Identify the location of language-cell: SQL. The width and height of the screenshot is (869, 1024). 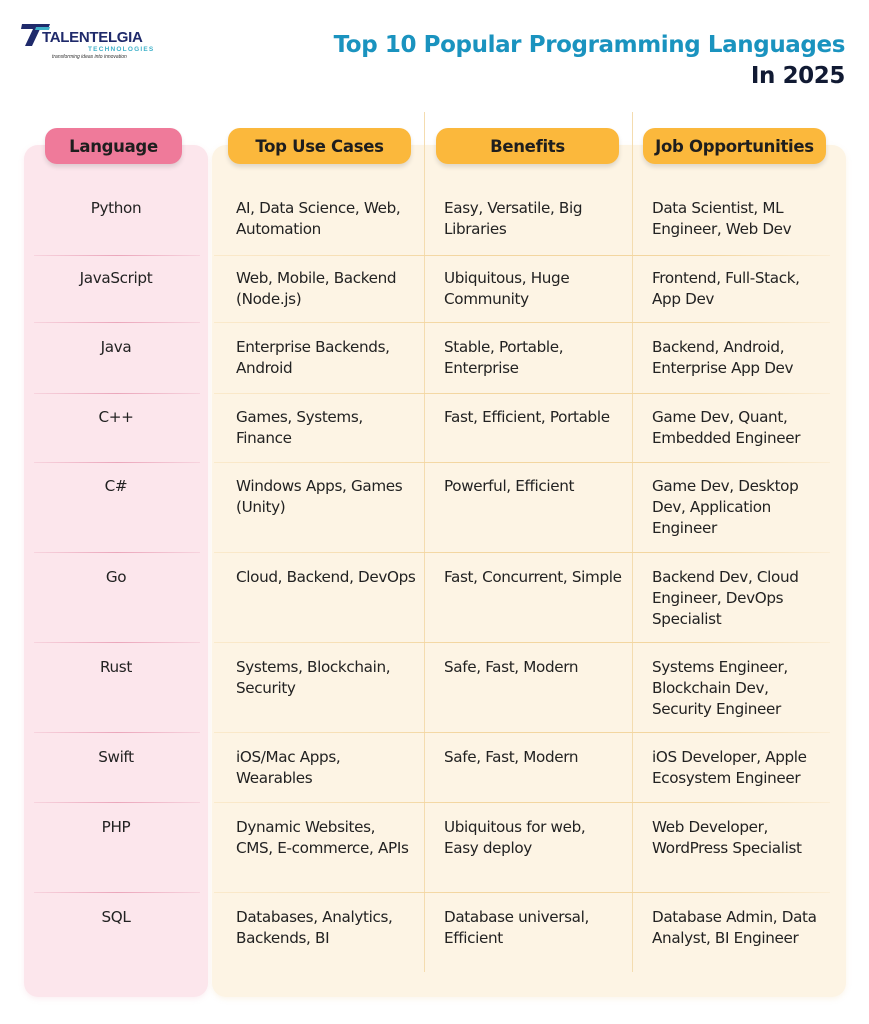
(116, 917).